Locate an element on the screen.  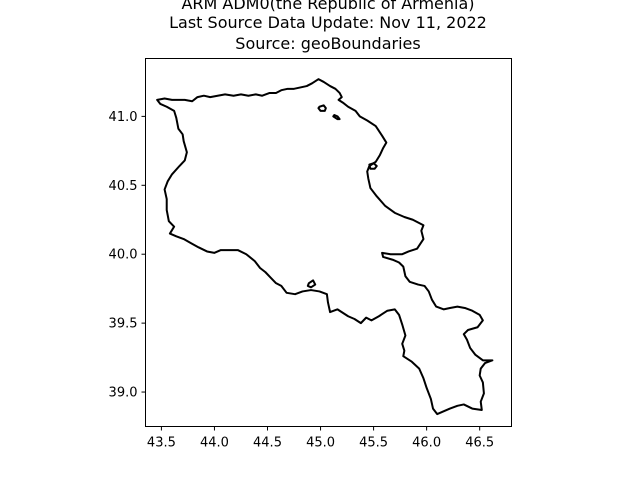
x-tick-label: 44.0 is located at coordinates (214, 443).